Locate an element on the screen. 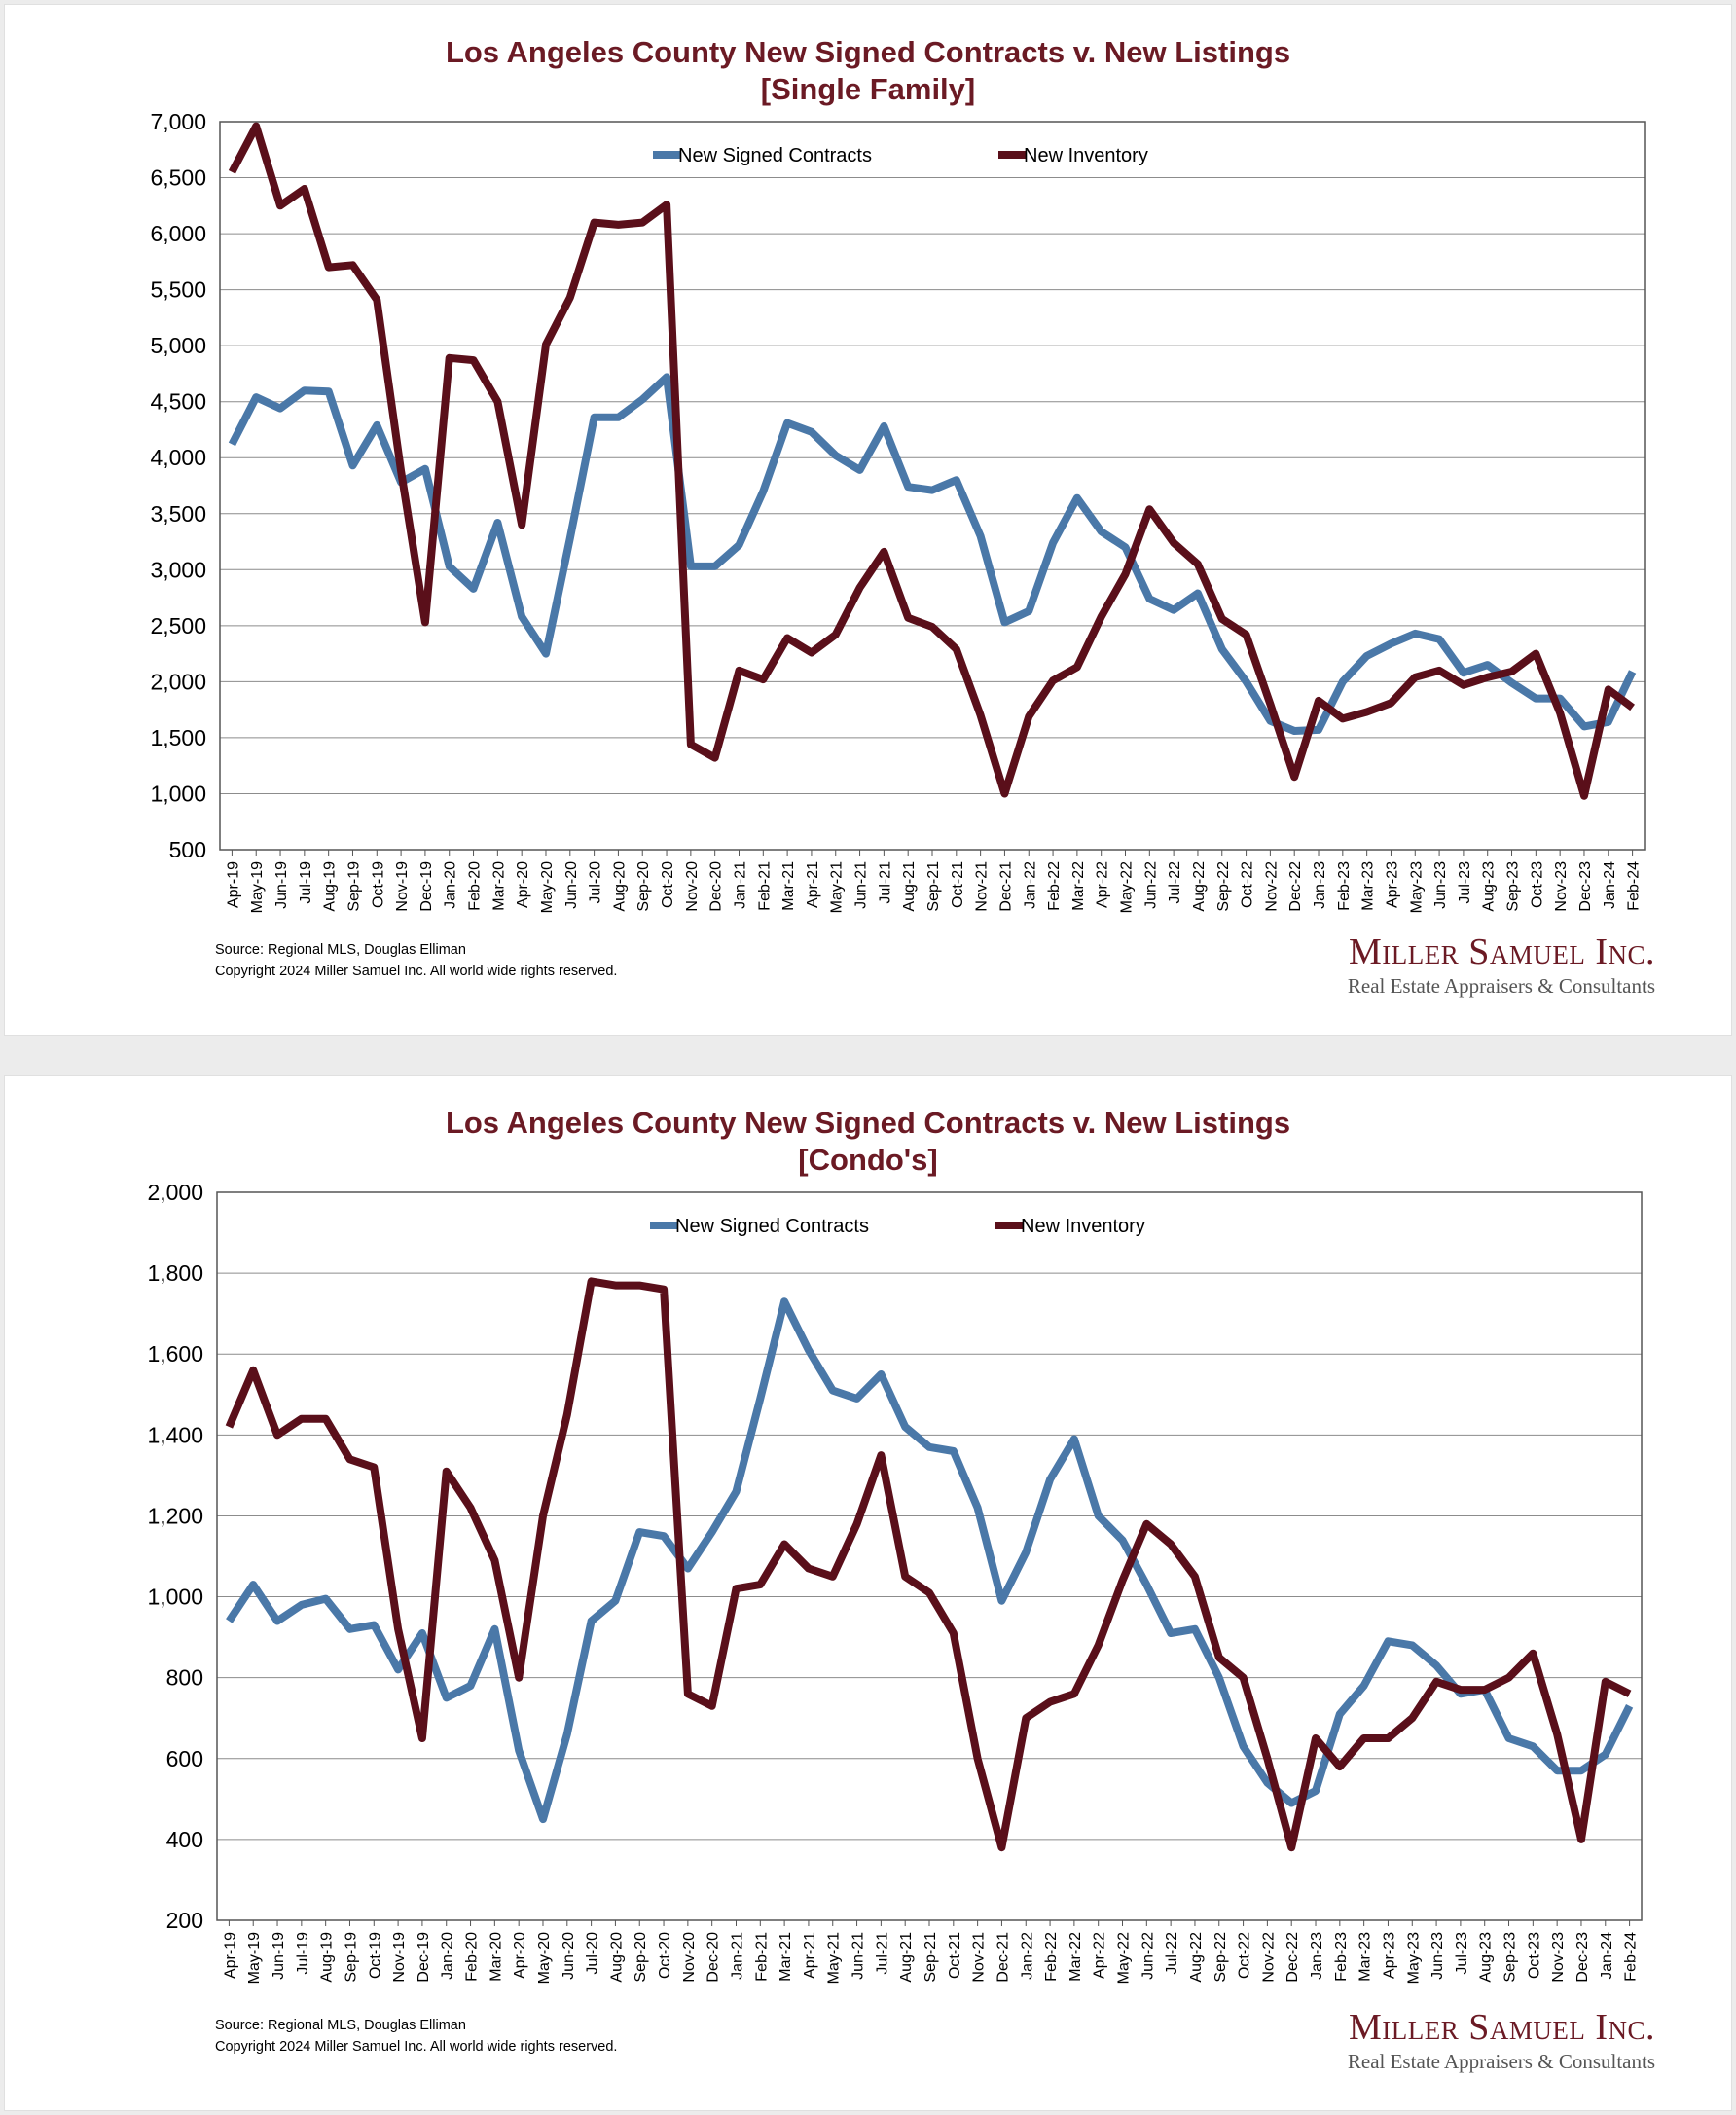  x-tick-label: Aug-23 is located at coordinates (1487, 1957).